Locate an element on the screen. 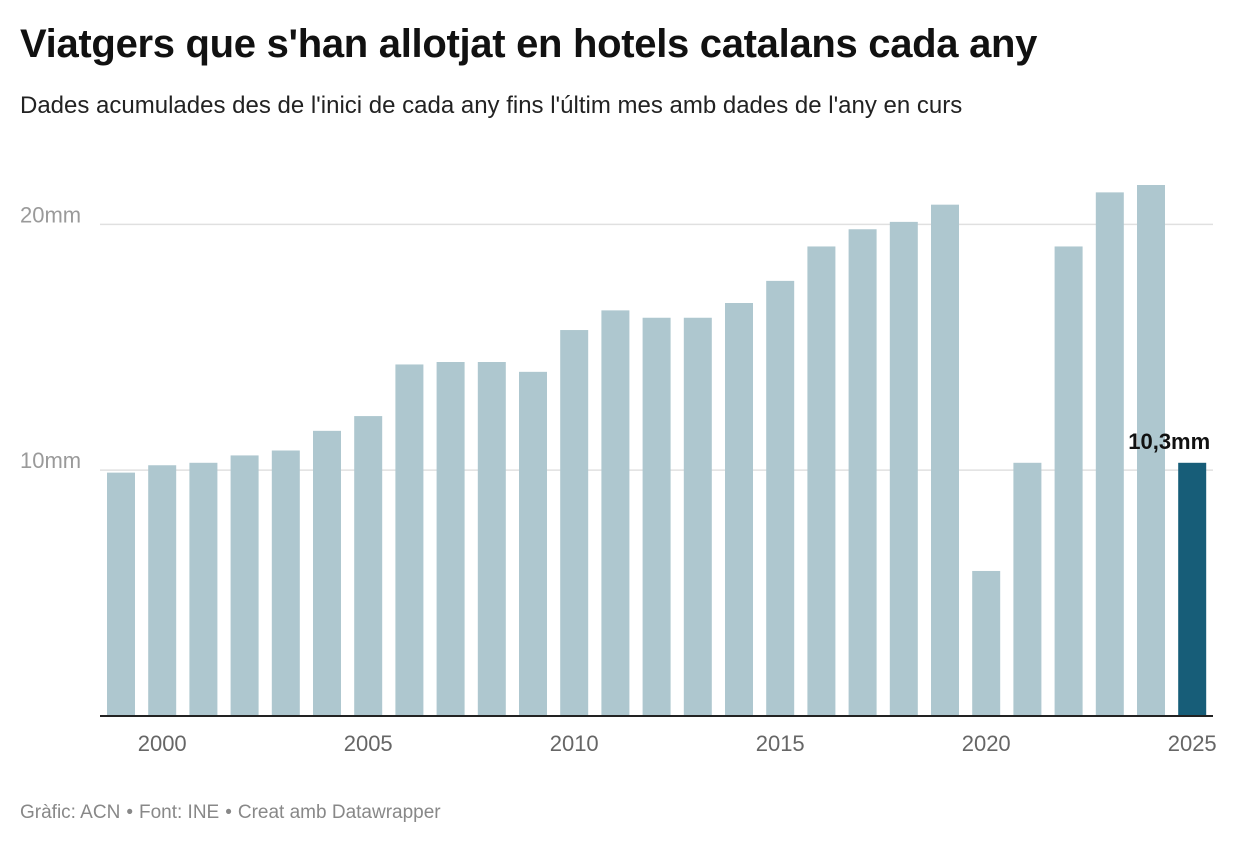 Image resolution: width=1240 pixels, height=848 pixels. datawrapper-link: Creat amb Datawrapper is located at coordinates (339, 812).